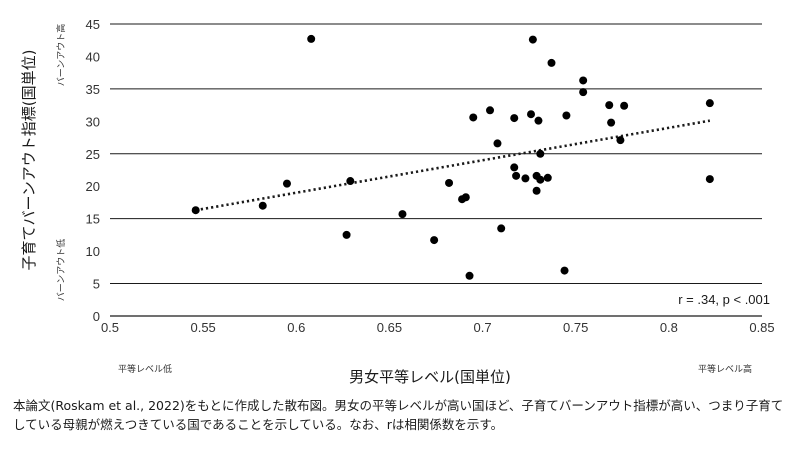 Image resolution: width=800 pixels, height=450 pixels. Describe the element at coordinates (296, 327) in the screenshot. I see `x-tick-label: 0.6` at that location.